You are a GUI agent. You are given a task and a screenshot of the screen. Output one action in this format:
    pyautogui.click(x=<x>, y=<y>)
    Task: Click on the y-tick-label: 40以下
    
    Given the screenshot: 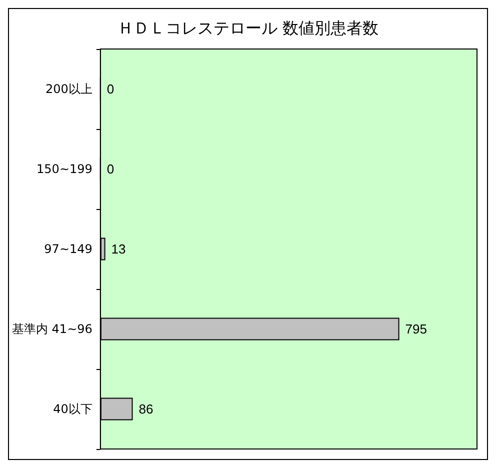 What is the action you would take?
    pyautogui.click(x=72, y=409)
    